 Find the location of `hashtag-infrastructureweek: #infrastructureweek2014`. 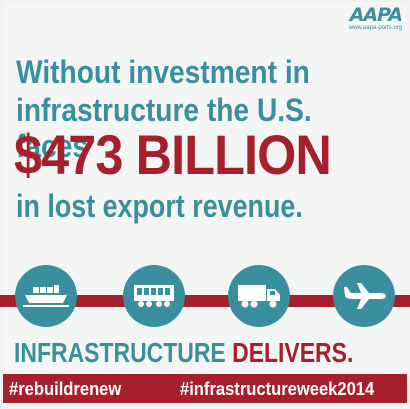

hashtag-infrastructureweek: #infrastructureweek2014 is located at coordinates (277, 389).